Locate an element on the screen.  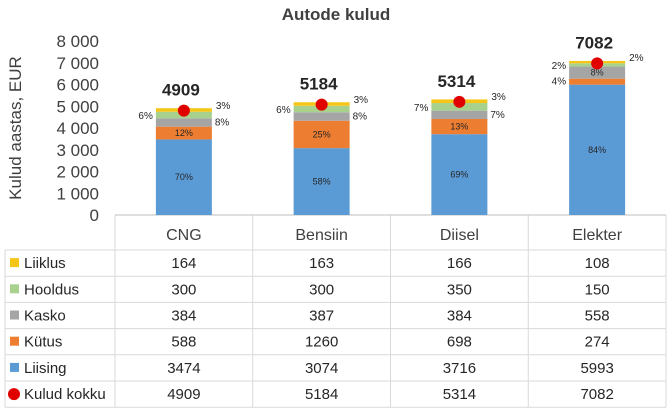
table-cell: 387 is located at coordinates (321, 316).